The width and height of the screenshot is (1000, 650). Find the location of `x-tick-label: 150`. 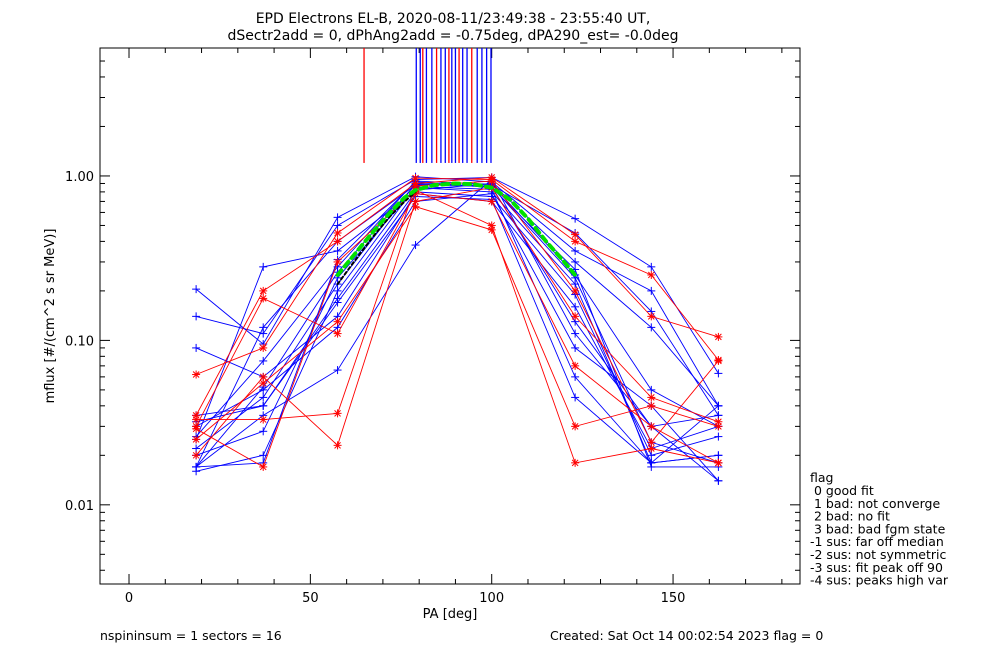

x-tick-label: 150 is located at coordinates (673, 598).